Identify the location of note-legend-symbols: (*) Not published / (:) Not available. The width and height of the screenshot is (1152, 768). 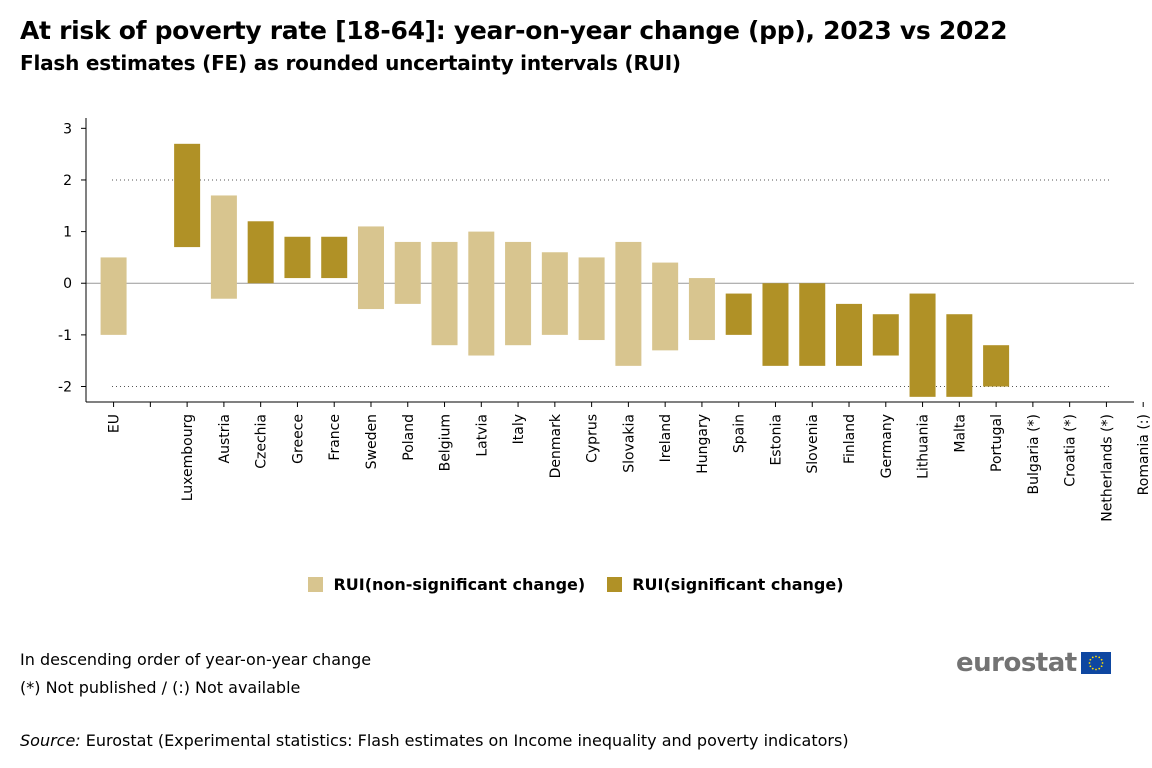
(160, 687).